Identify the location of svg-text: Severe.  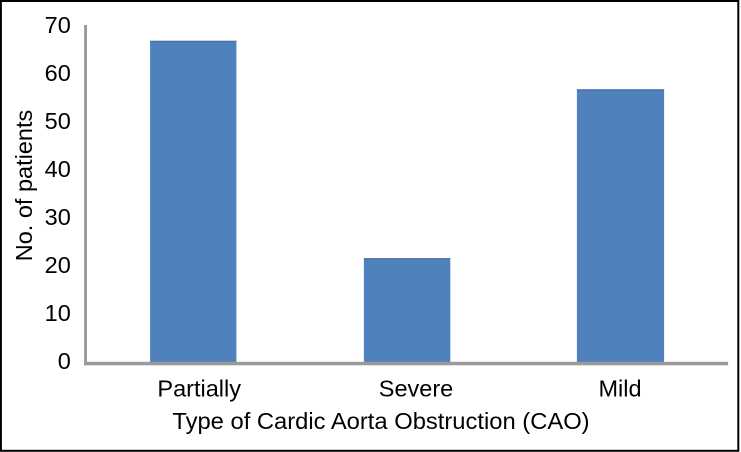
(416, 389).